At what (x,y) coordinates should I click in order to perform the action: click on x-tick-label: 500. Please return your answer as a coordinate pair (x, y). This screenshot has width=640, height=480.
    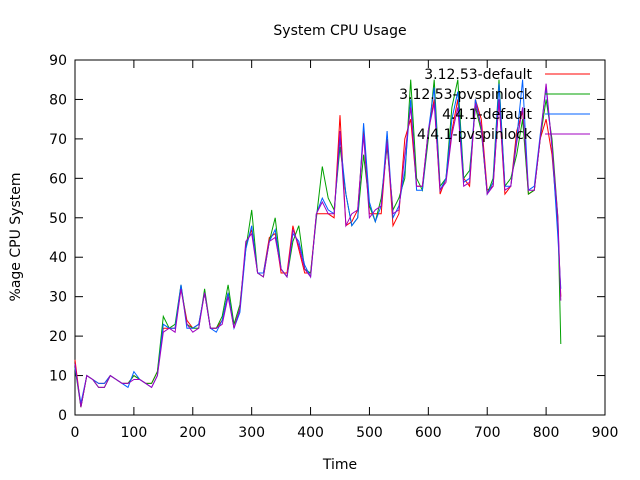
    Looking at the image, I should click on (369, 433).